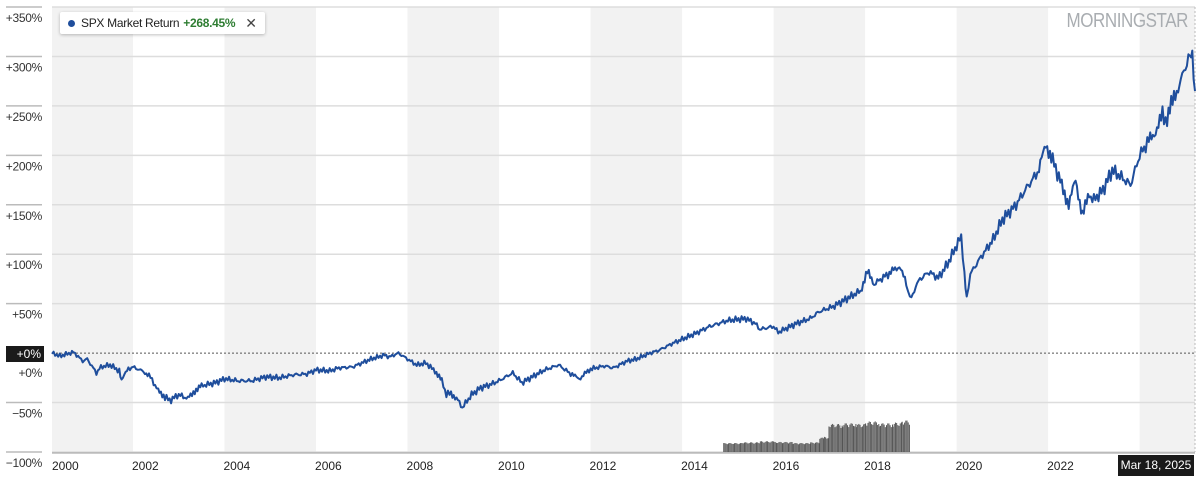 The height and width of the screenshot is (478, 1200). Describe the element at coordinates (1156, 465) in the screenshot. I see `current-date-badge: Mar 18, 2025` at that location.